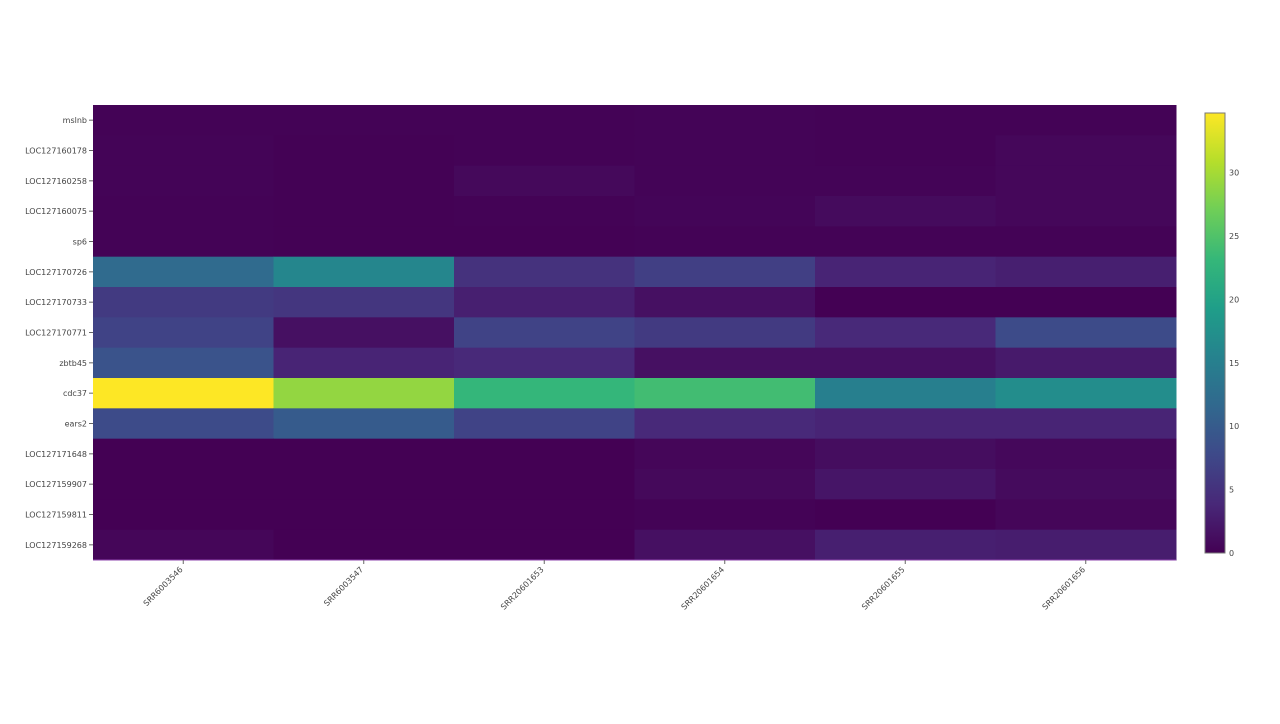 This screenshot has height=724, width=1280. Describe the element at coordinates (56, 151) in the screenshot. I see `y-tick-label: LOC127160178` at that location.